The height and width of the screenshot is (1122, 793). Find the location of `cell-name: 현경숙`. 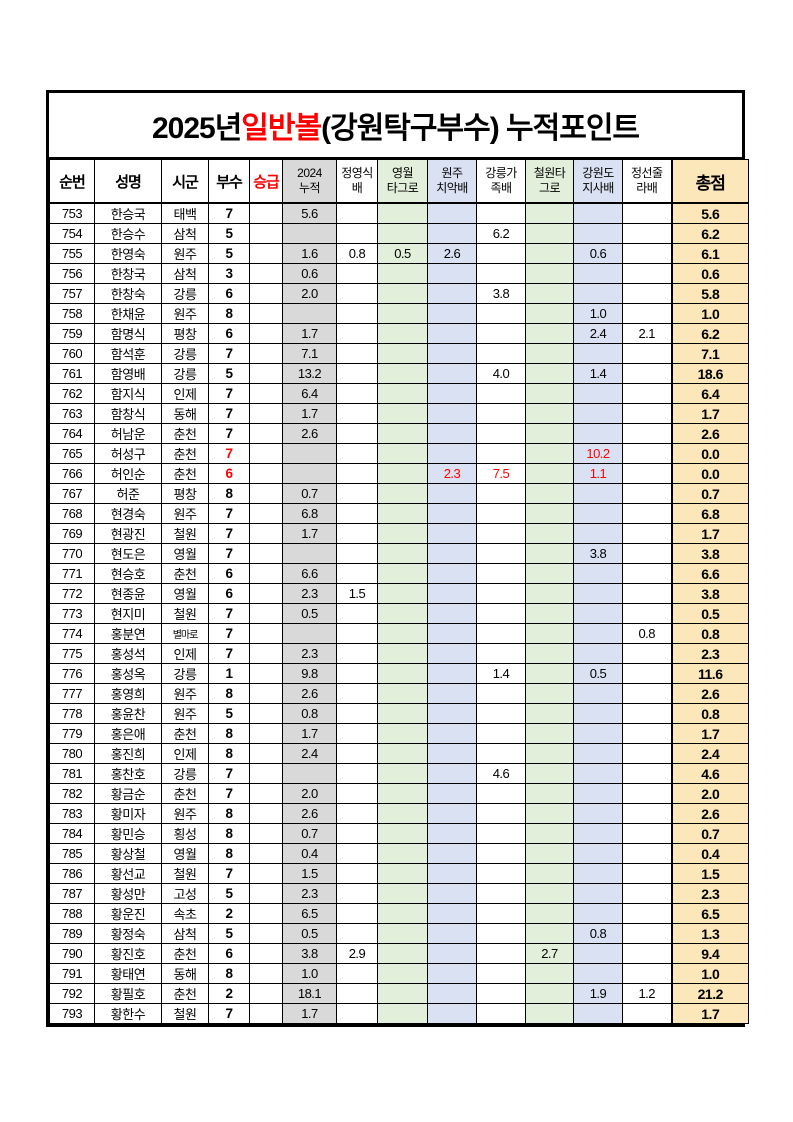

cell-name: 현경숙 is located at coordinates (128, 513).